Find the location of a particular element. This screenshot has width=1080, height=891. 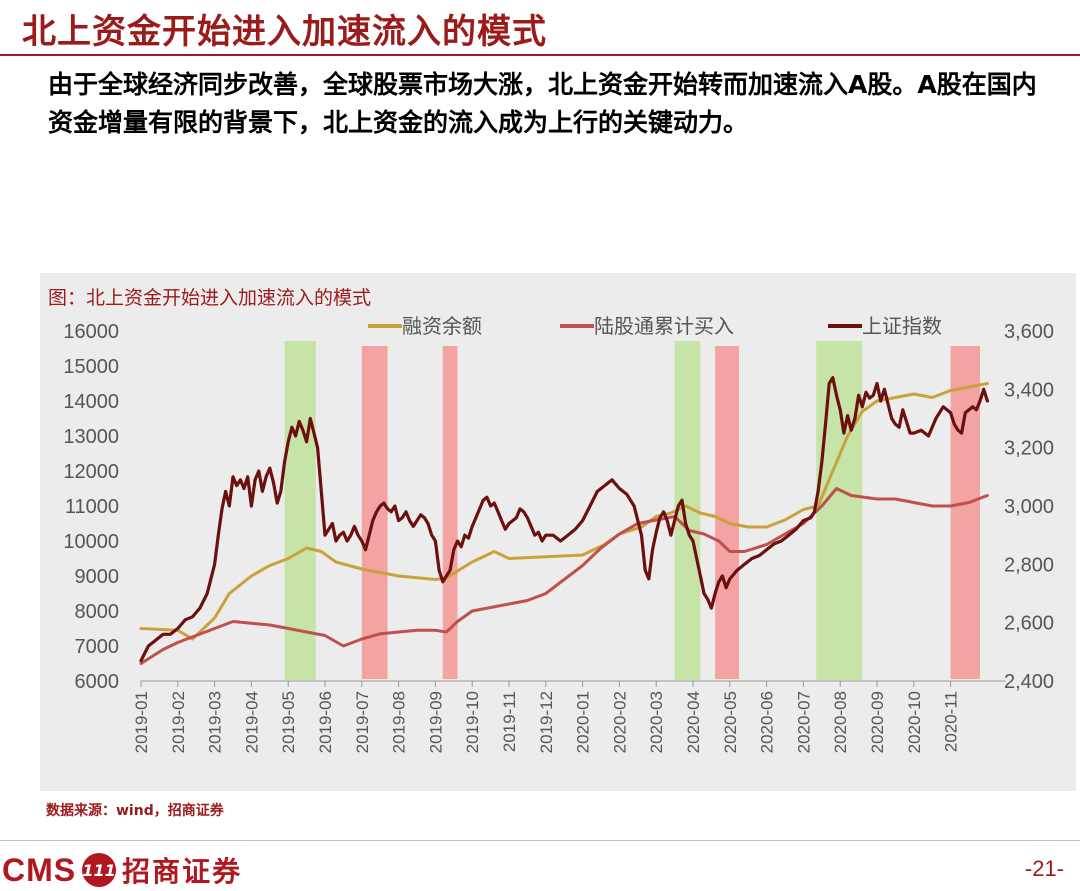

y-left-tick-label: 10000 is located at coordinates (91, 542).